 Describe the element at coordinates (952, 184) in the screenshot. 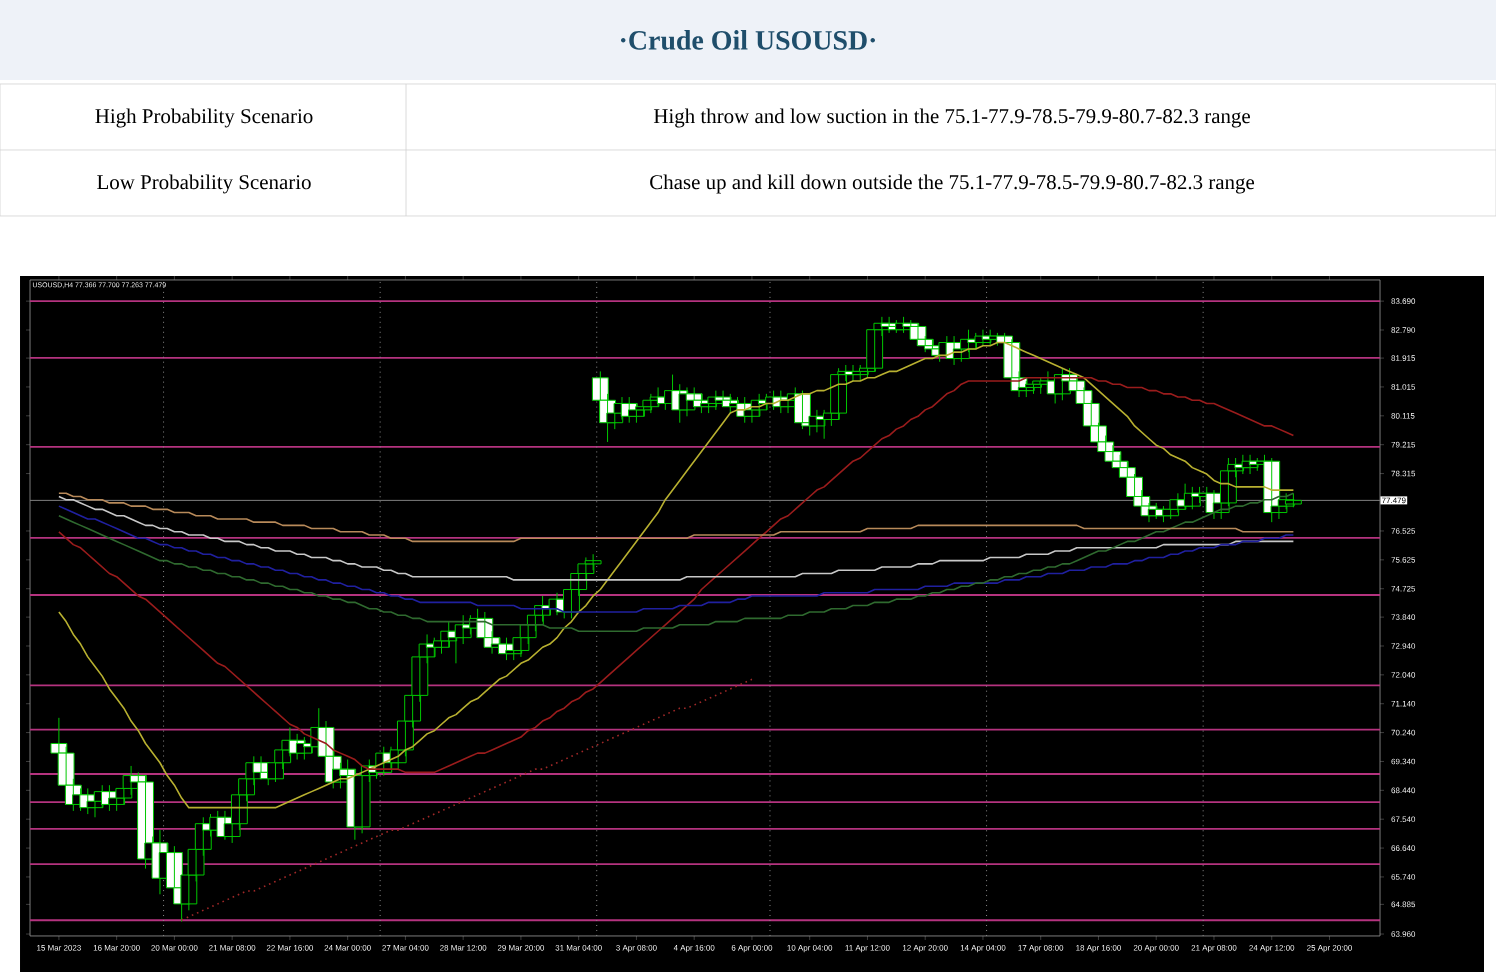

I see `text: Chase up and kill down outside the 75.1-77.9-78.5-79.9-80.7-82.3 range` at that location.